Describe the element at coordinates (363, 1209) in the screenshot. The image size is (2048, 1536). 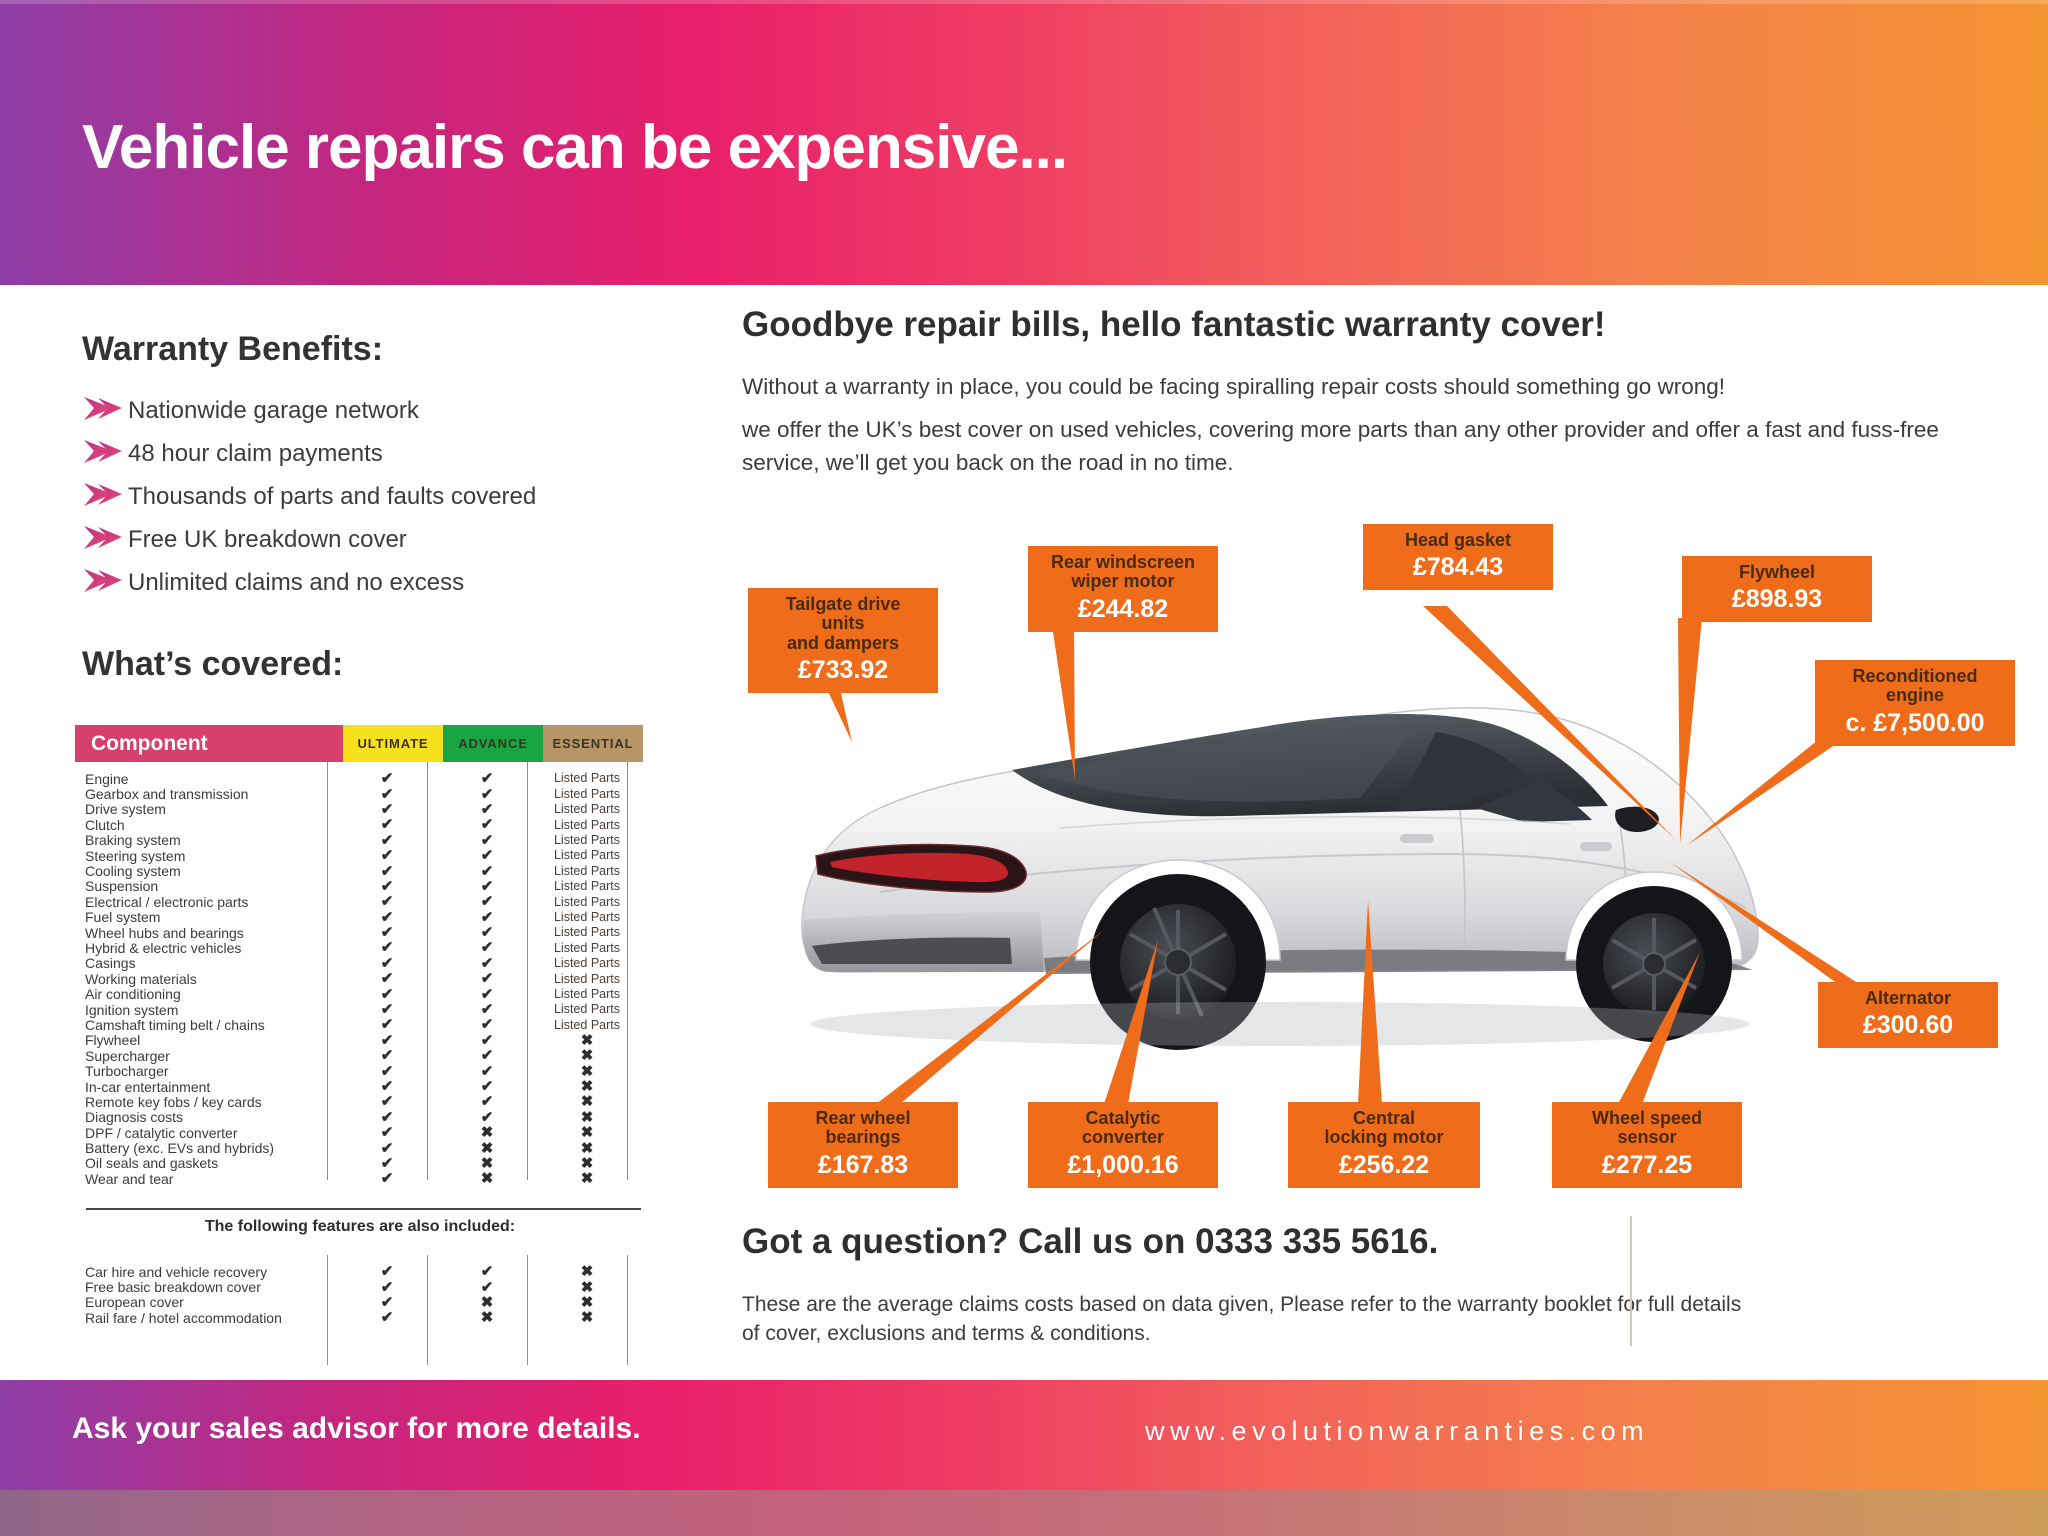
I see `features-separator` at that location.